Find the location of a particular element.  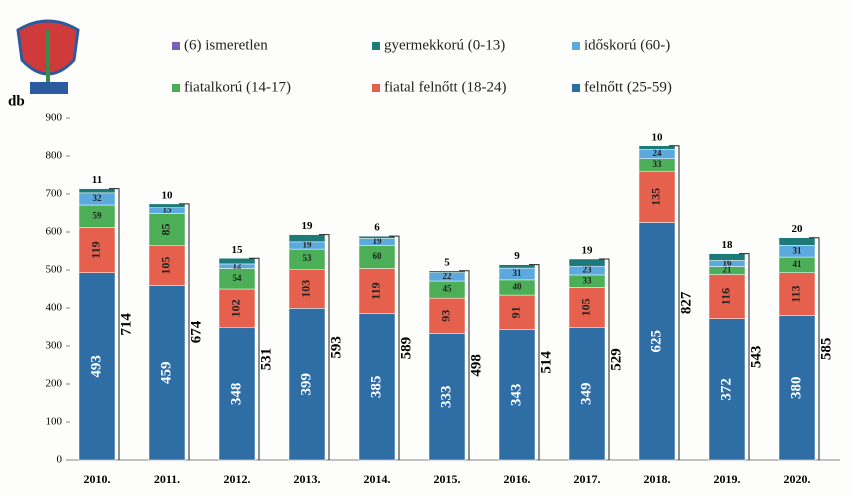

y-tick-label: 700 is located at coordinates (54, 194).